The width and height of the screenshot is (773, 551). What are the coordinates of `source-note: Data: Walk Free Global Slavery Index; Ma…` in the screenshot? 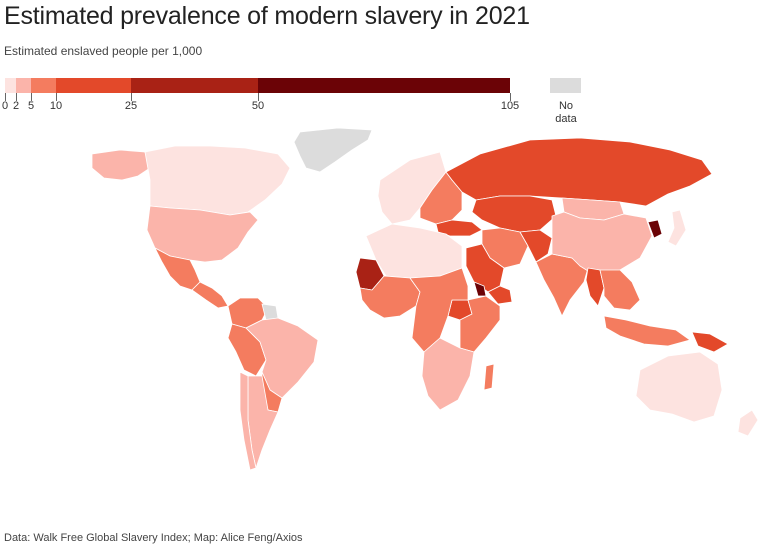 It's located at (153, 538).